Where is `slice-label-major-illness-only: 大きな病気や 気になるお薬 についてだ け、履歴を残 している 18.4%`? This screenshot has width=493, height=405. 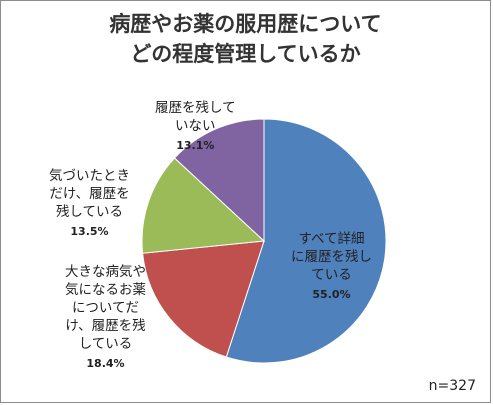
slice-label-major-illness-only: 大きな病気や 気になるお薬 についてだ け、履歴を残 している 18.4% is located at coordinates (105, 318).